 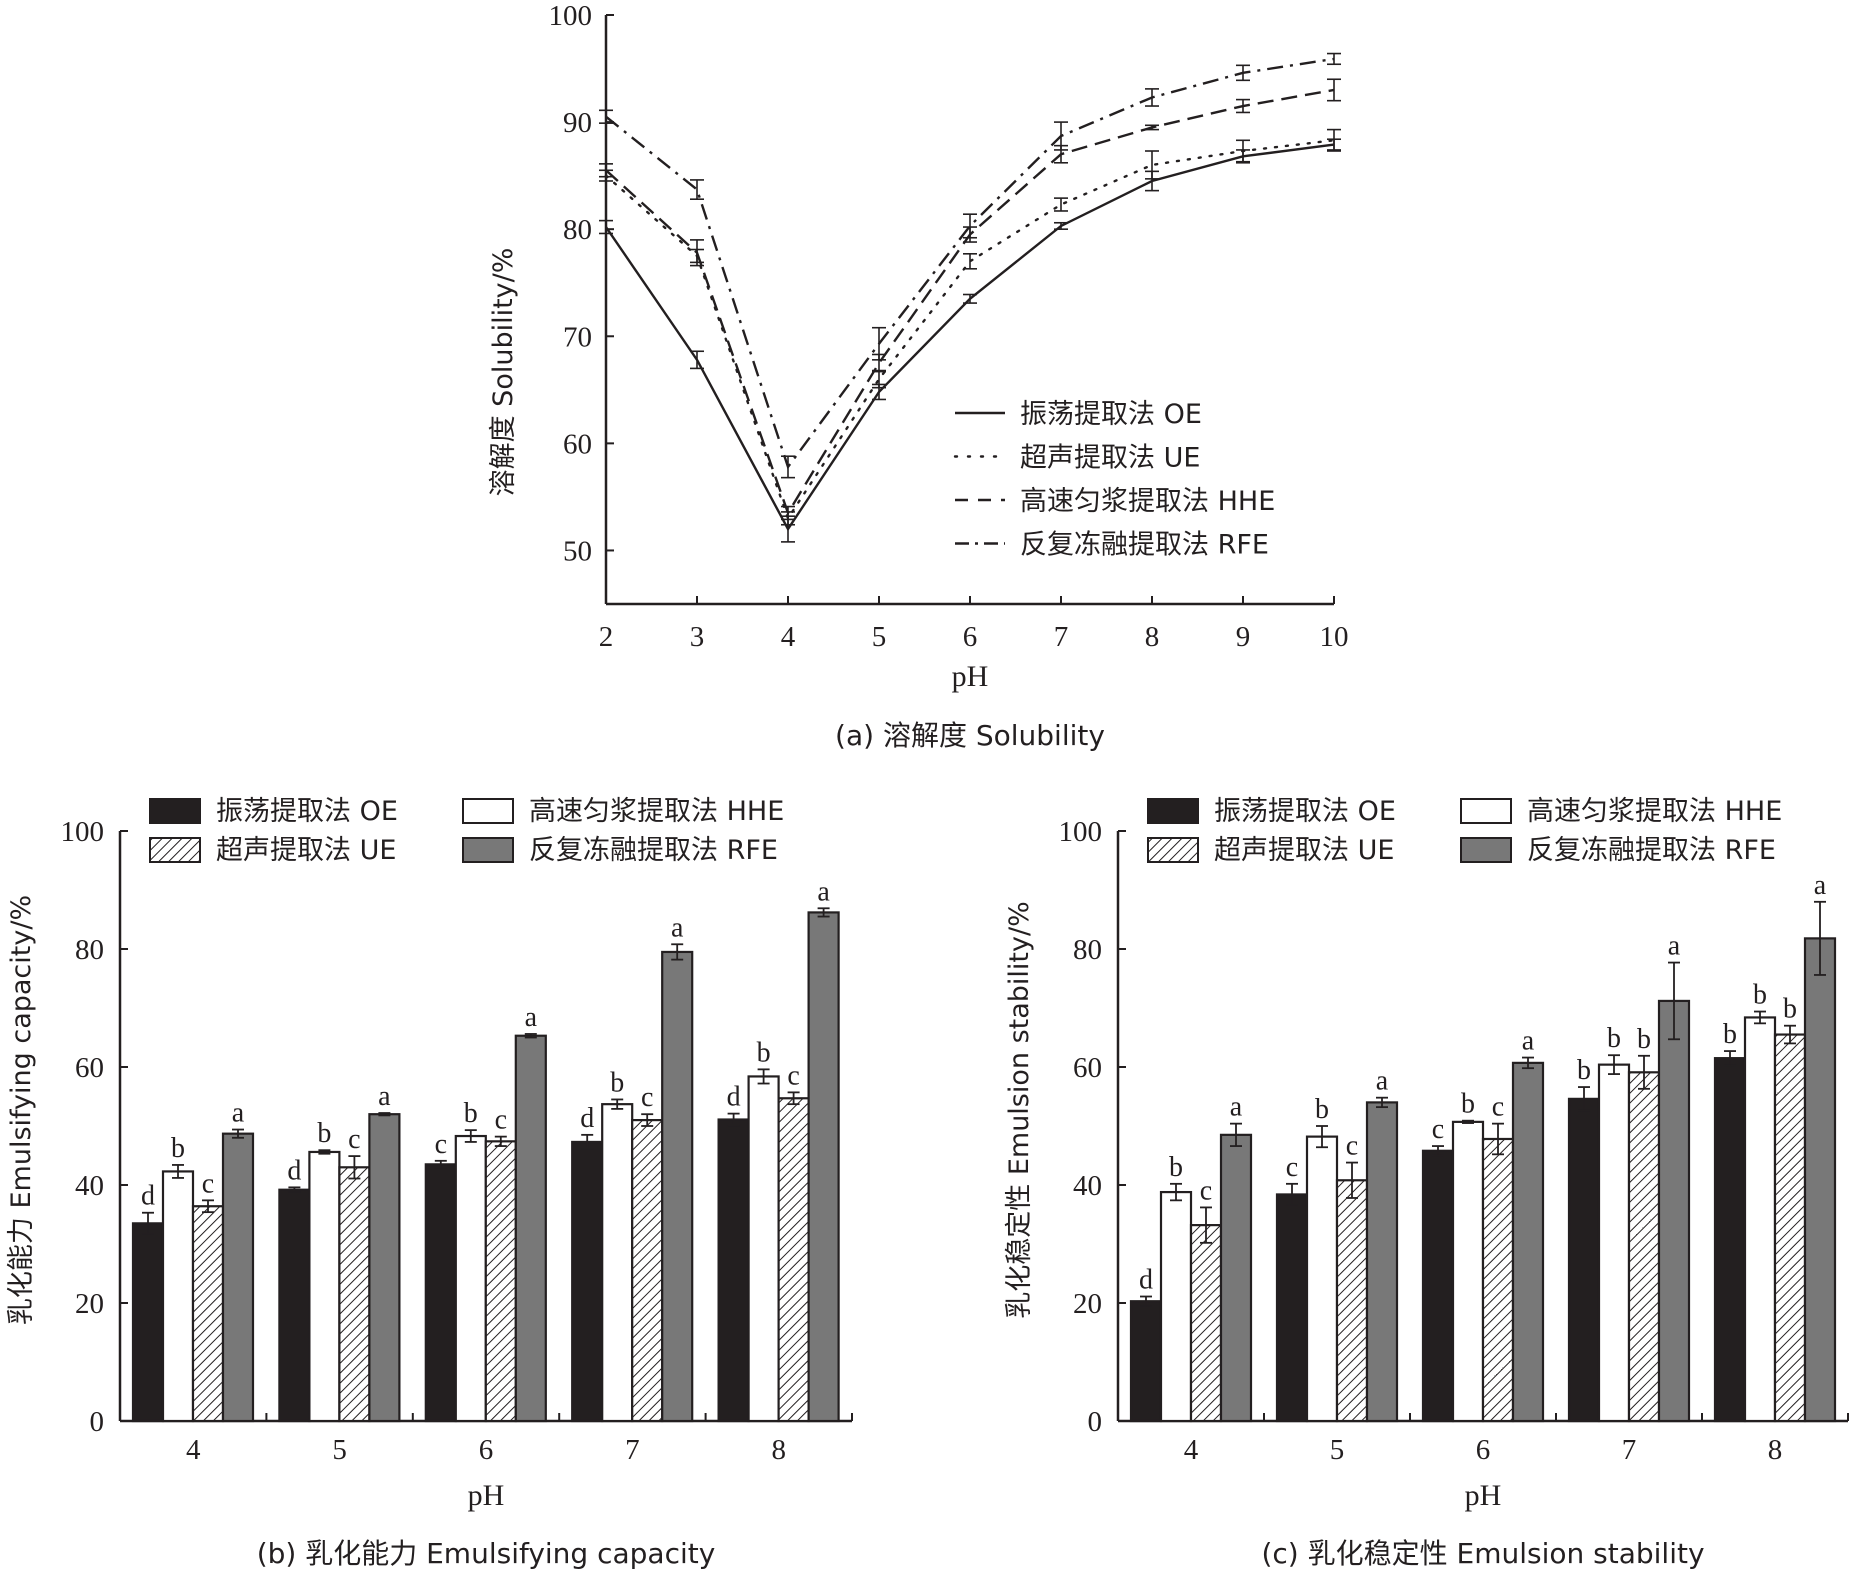 What do you see at coordinates (577, 337) in the screenshot?
I see `y-tick-label: 70` at bounding box center [577, 337].